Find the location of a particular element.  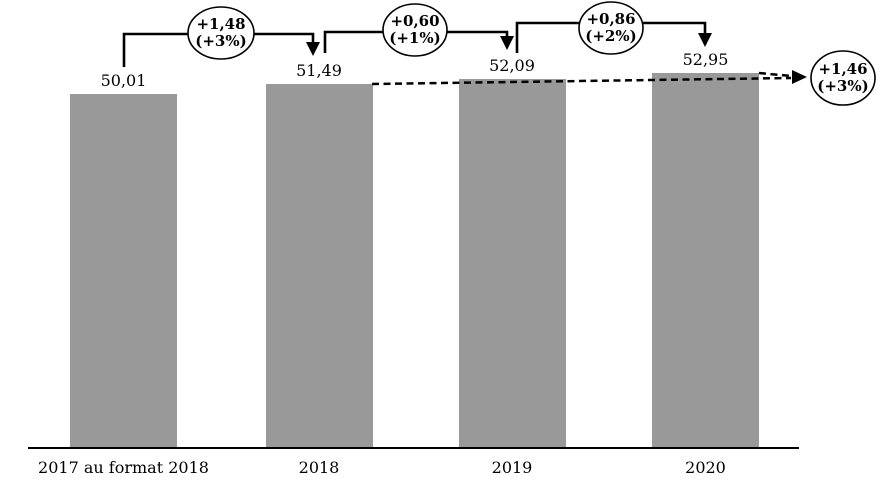

bar-2019 is located at coordinates (512, 263).